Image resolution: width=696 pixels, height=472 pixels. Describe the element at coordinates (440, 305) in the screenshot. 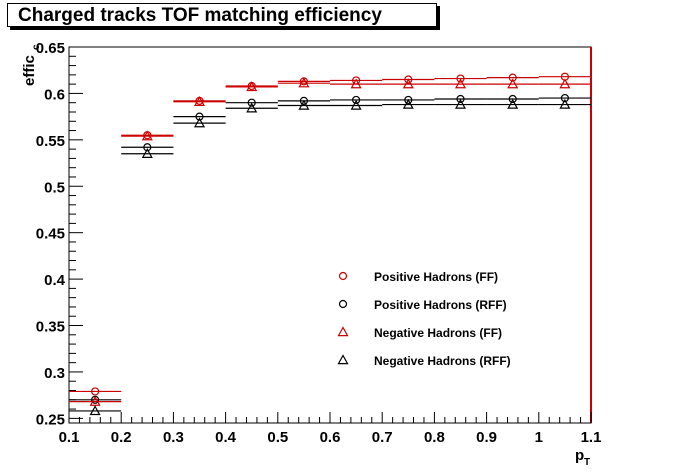

I see `legend-label: Positive Hadrons (RFF)` at that location.